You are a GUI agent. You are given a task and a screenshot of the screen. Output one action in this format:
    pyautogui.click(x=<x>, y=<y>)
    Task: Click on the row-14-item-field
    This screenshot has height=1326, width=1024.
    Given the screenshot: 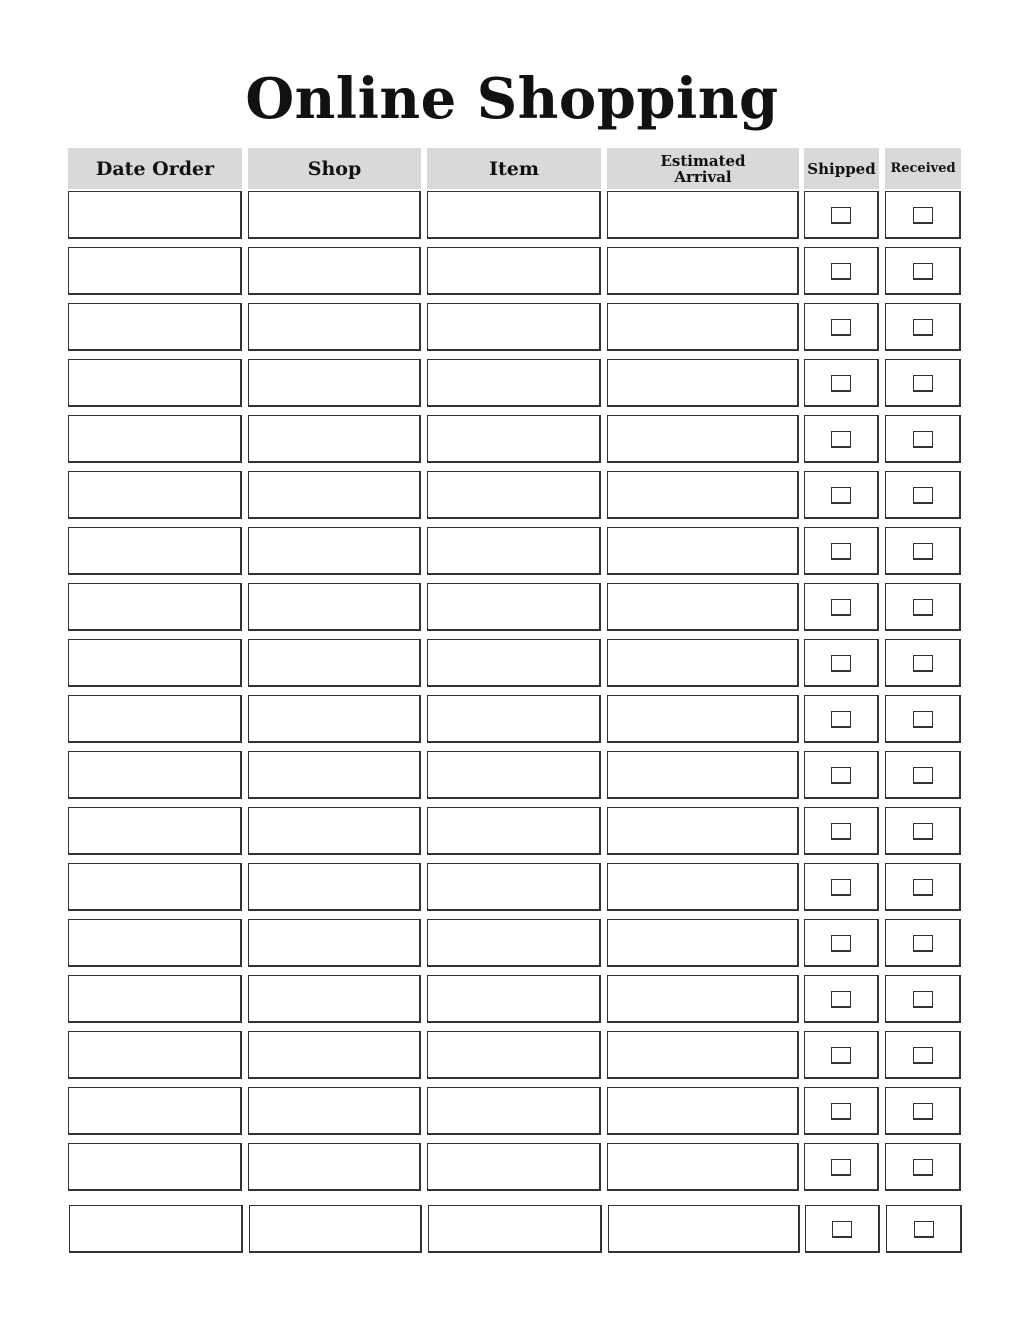 What is the action you would take?
    pyautogui.click(x=514, y=943)
    